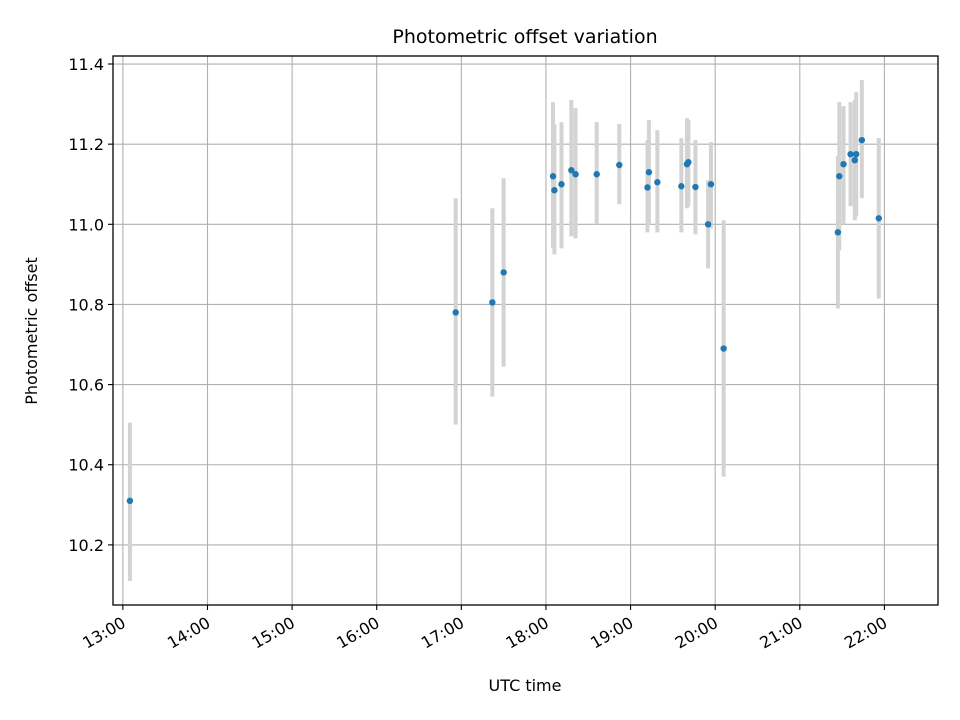  What do you see at coordinates (527, 633) in the screenshot?
I see `x-tick-label: 18:00` at bounding box center [527, 633].